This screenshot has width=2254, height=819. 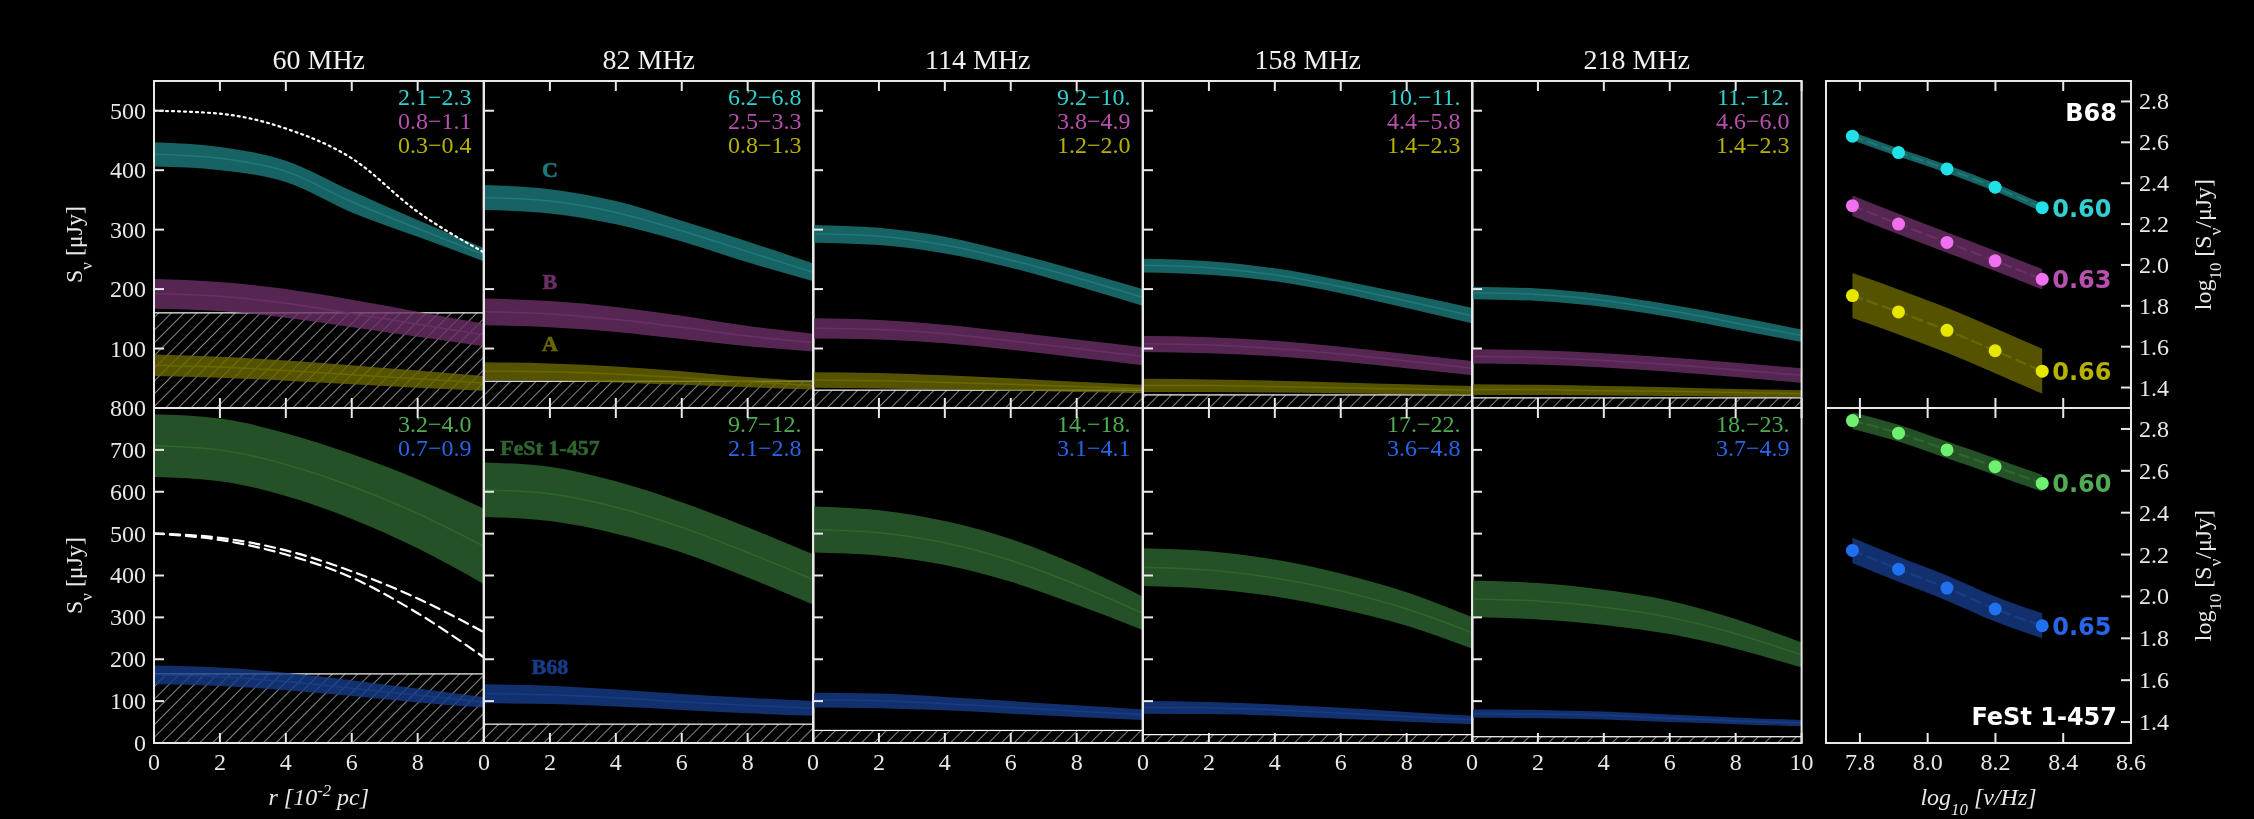 I want to click on series-label: B, so click(x=550, y=281).